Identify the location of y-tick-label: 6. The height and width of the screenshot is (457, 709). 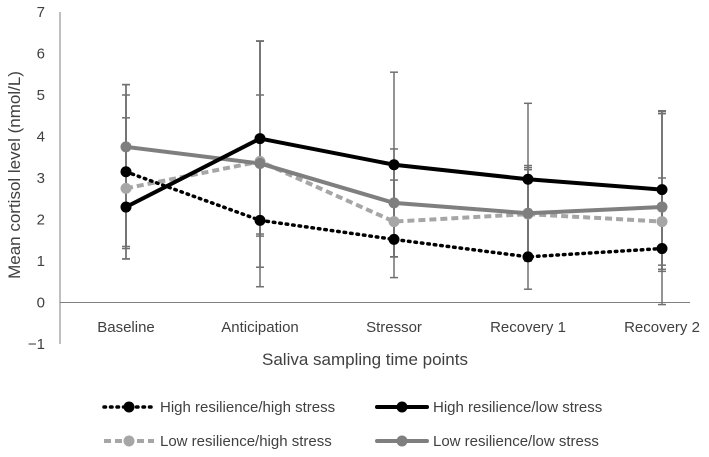
(41, 54).